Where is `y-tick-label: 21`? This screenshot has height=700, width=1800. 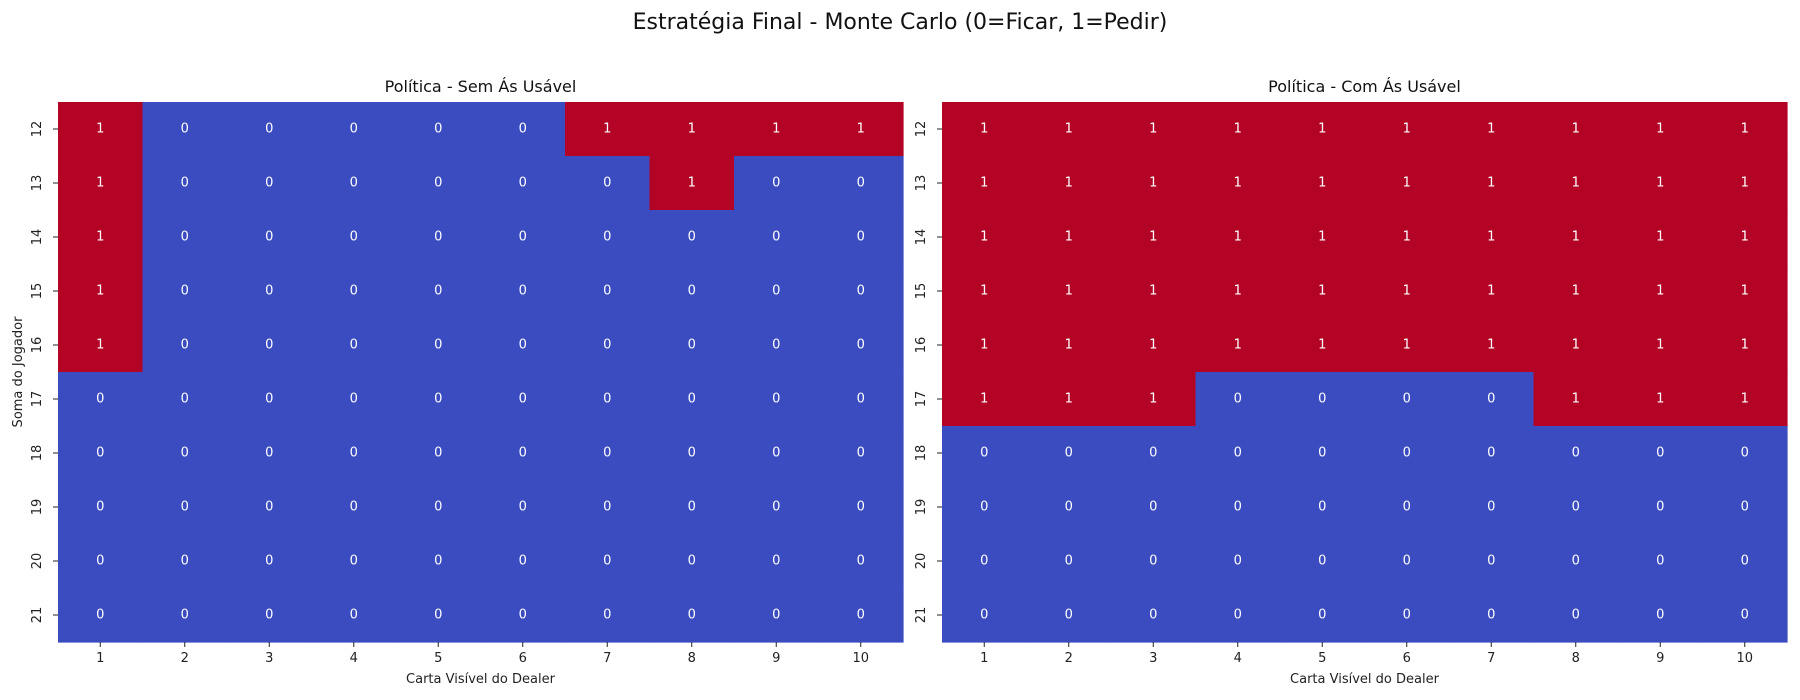
y-tick-label: 21 is located at coordinates (921, 615).